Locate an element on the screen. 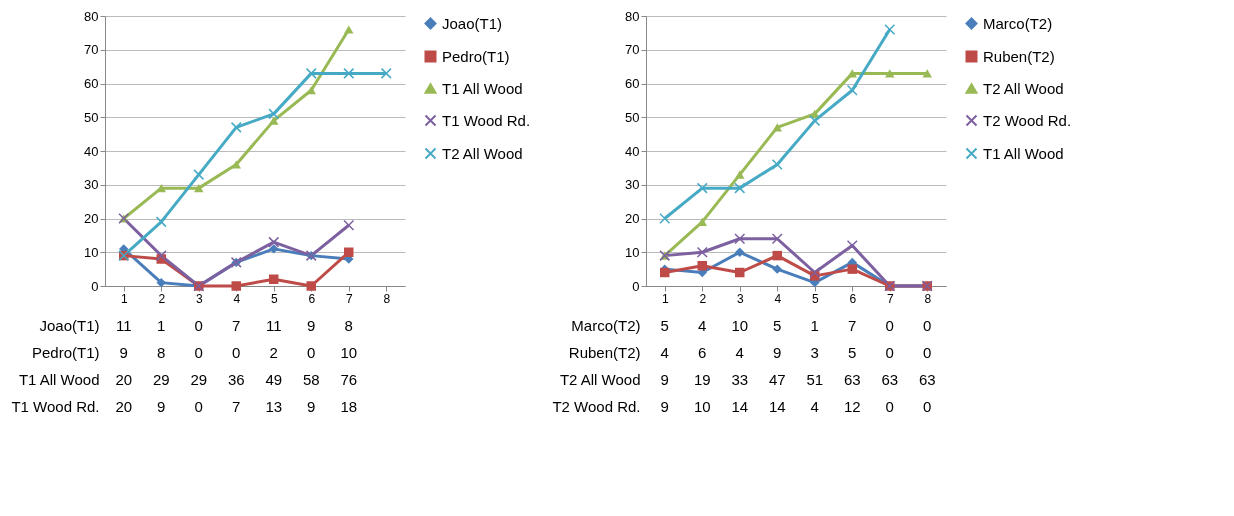  text: Ruben(T2) is located at coordinates (604, 352).